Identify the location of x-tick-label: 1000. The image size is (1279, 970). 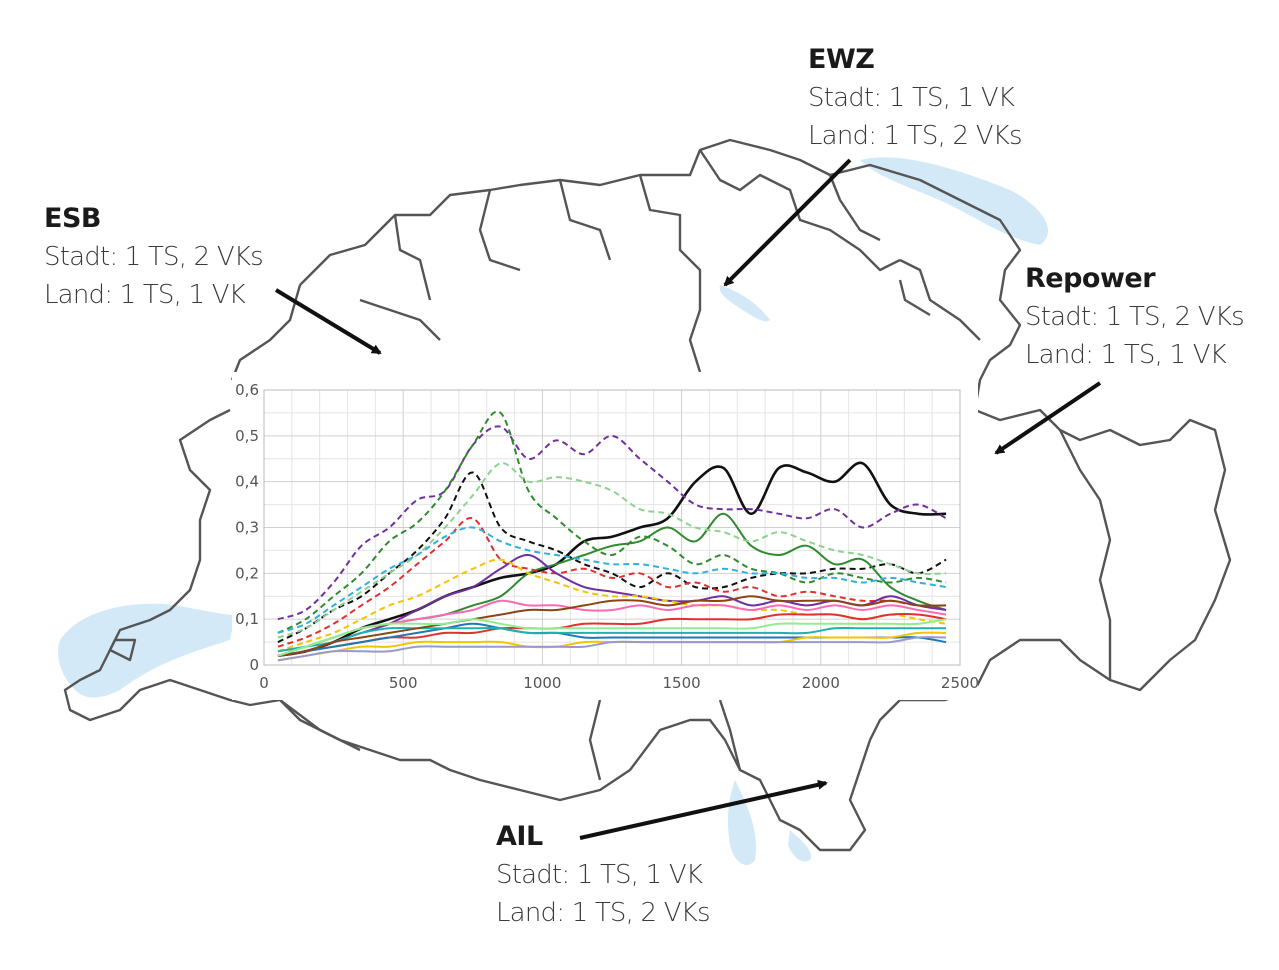
(542, 683).